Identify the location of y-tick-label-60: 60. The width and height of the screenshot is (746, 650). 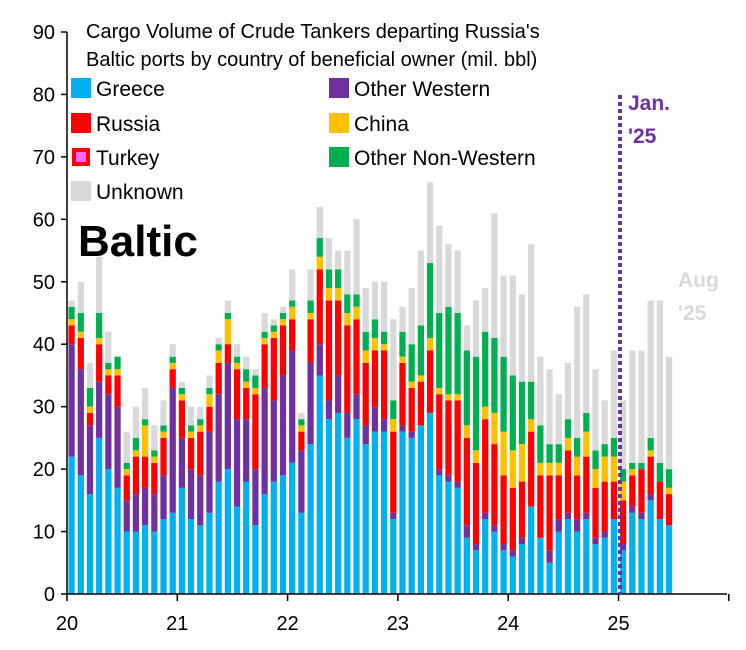
(44, 220).